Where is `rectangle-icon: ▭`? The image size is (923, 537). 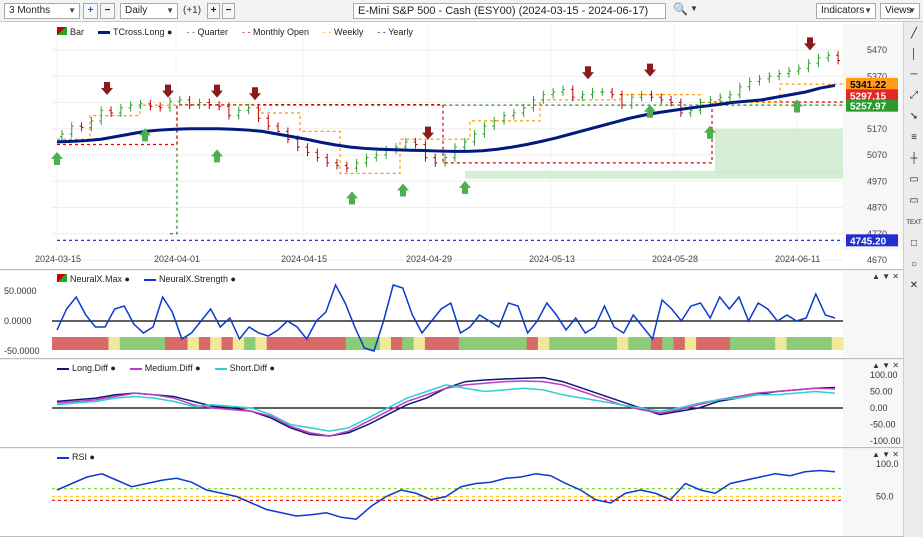
rectangle-icon: ▭ is located at coordinates (914, 179).